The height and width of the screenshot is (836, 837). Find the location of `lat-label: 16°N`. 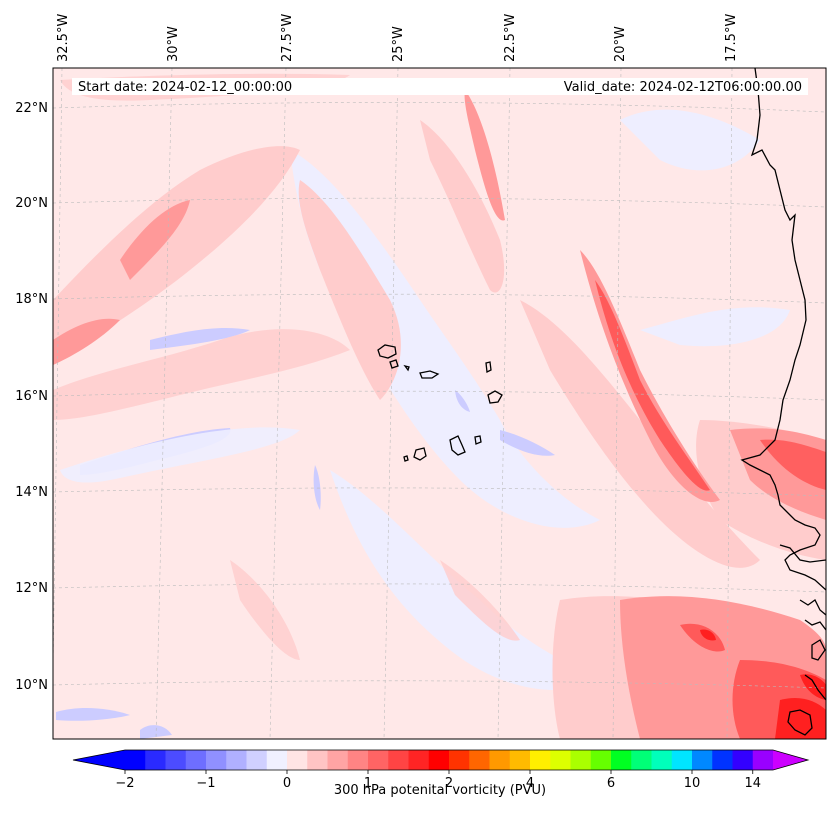

lat-label: 16°N is located at coordinates (31, 396).